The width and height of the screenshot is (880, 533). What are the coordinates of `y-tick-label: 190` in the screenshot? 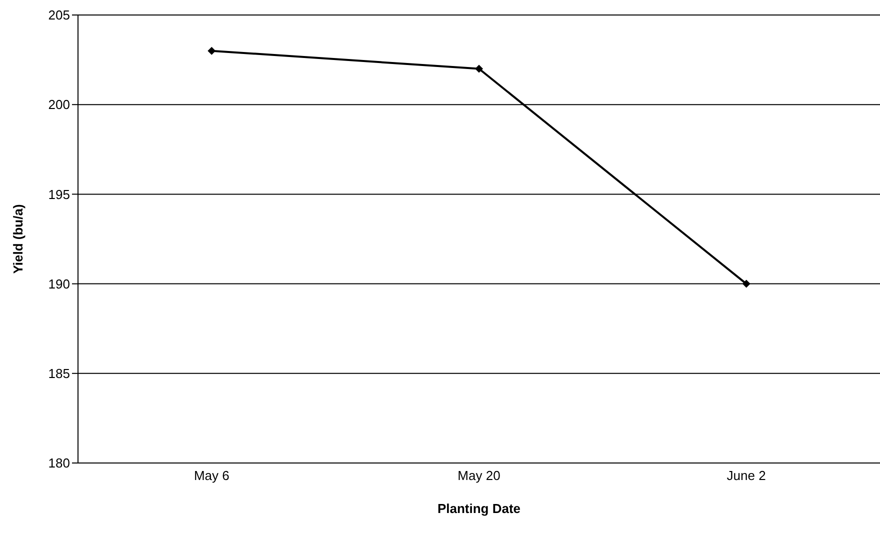 It's located at (59, 284).